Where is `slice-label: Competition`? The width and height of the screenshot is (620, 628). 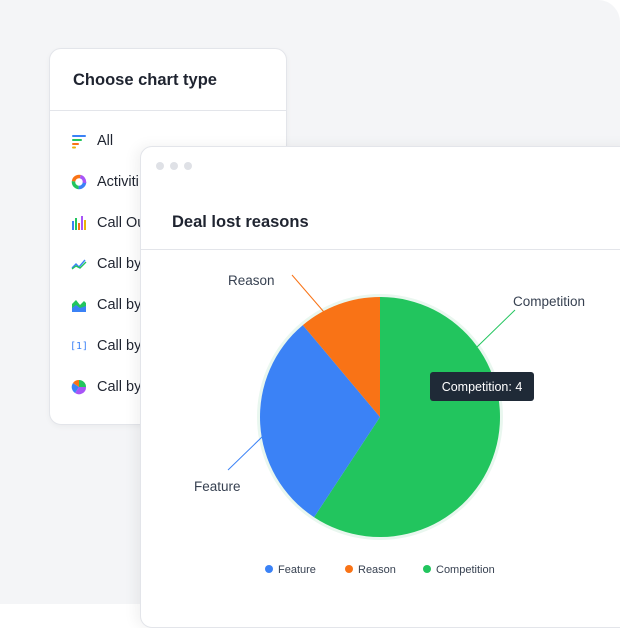 slice-label: Competition is located at coordinates (549, 301).